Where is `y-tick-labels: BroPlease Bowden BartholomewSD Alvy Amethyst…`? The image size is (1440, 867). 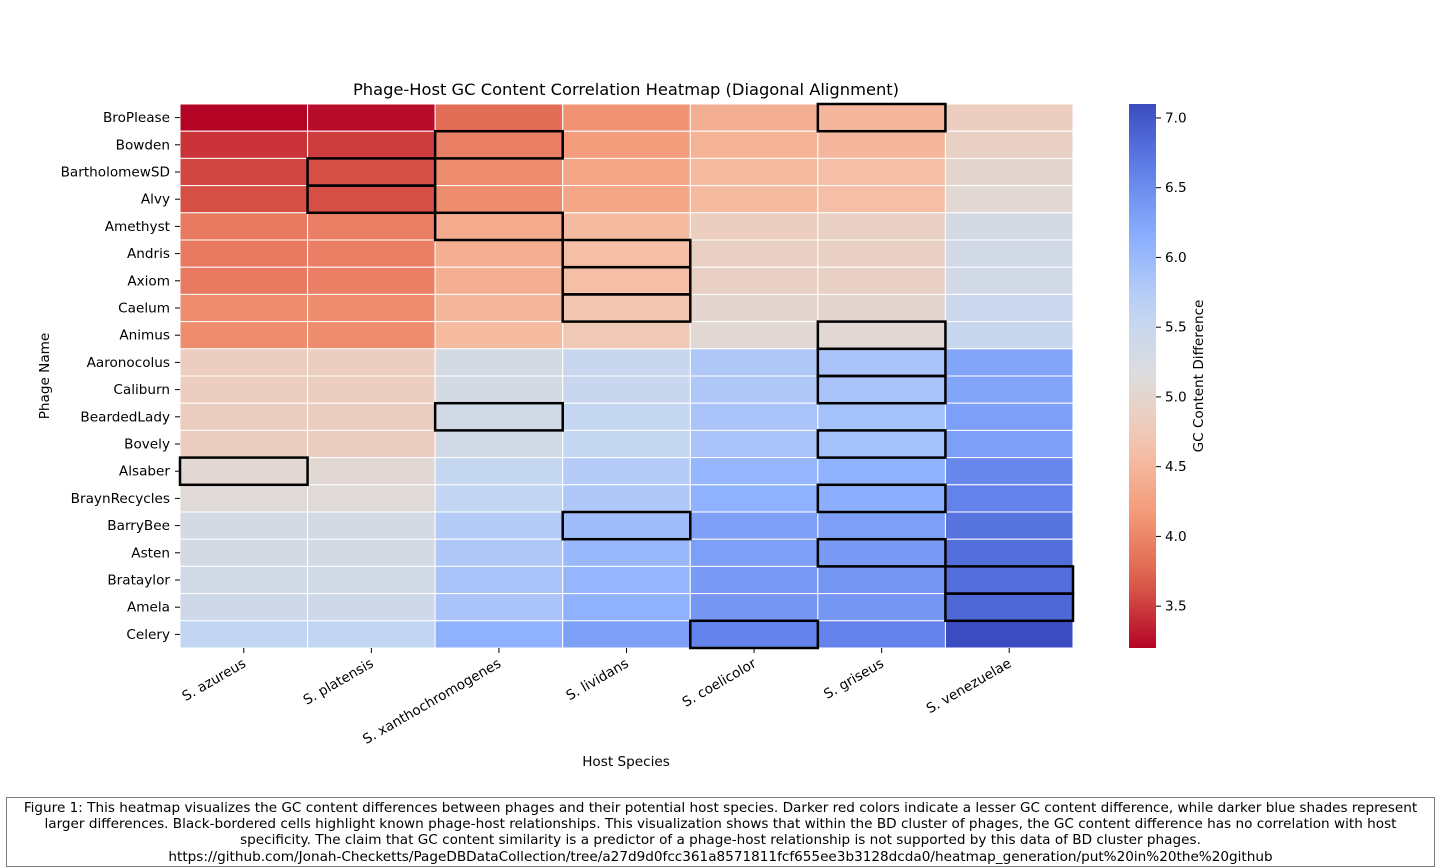 y-tick-labels: BroPlease Bowden BartholomewSD Alvy Amethyst… is located at coordinates (120, 376).